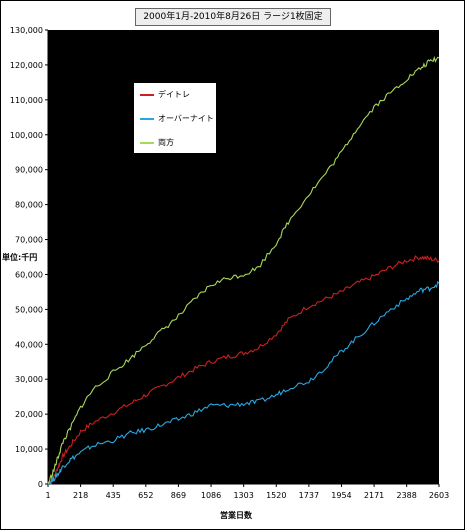 This screenshot has width=465, height=530. What do you see at coordinates (341, 495) in the screenshot?
I see `x-tick-label: 1954` at bounding box center [341, 495].